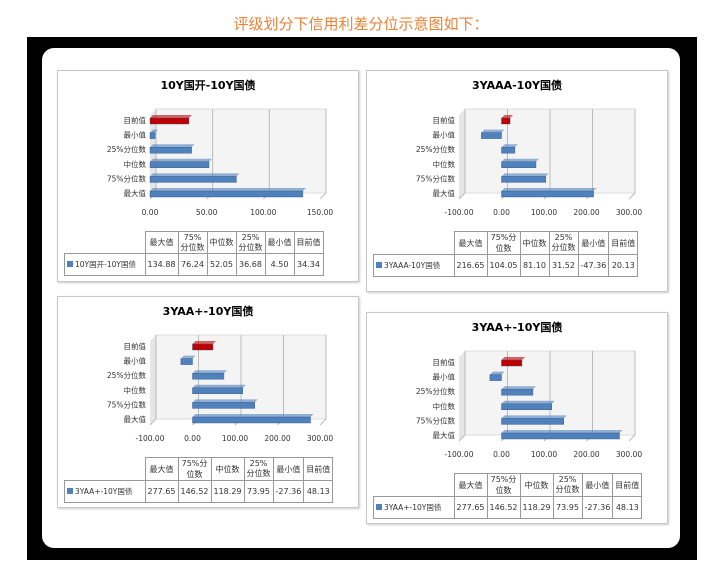  I want to click on table-value: -47.36, so click(593, 265).